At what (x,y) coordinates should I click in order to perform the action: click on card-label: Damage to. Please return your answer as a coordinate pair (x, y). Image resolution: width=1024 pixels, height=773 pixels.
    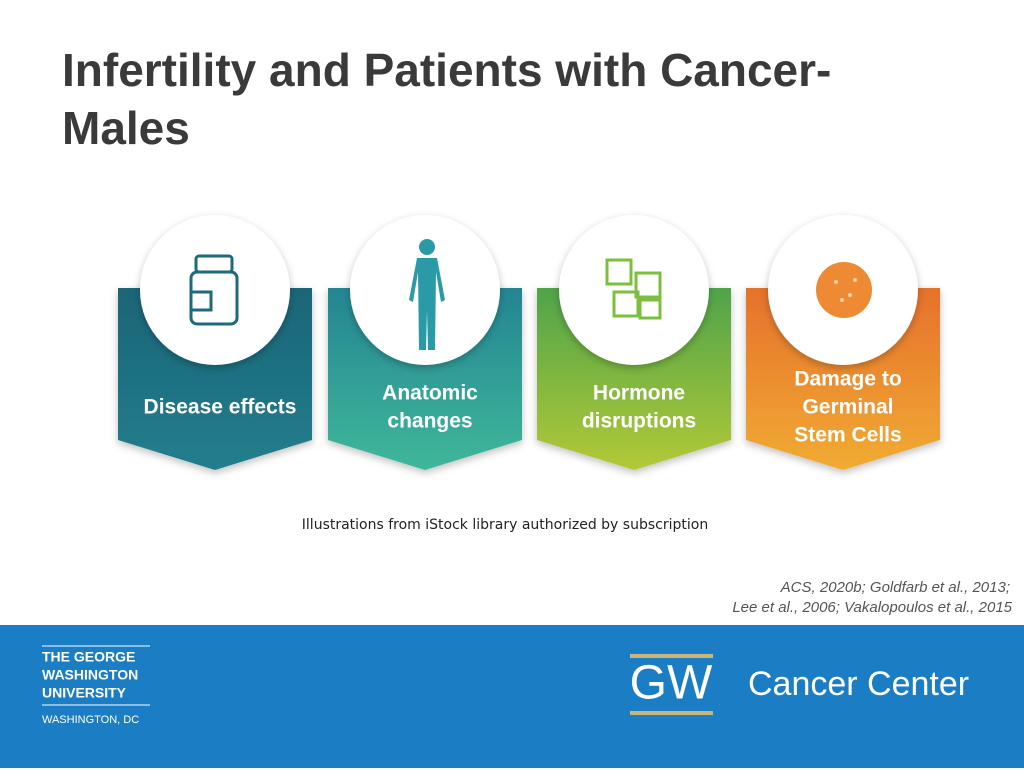
    Looking at the image, I should click on (847, 379).